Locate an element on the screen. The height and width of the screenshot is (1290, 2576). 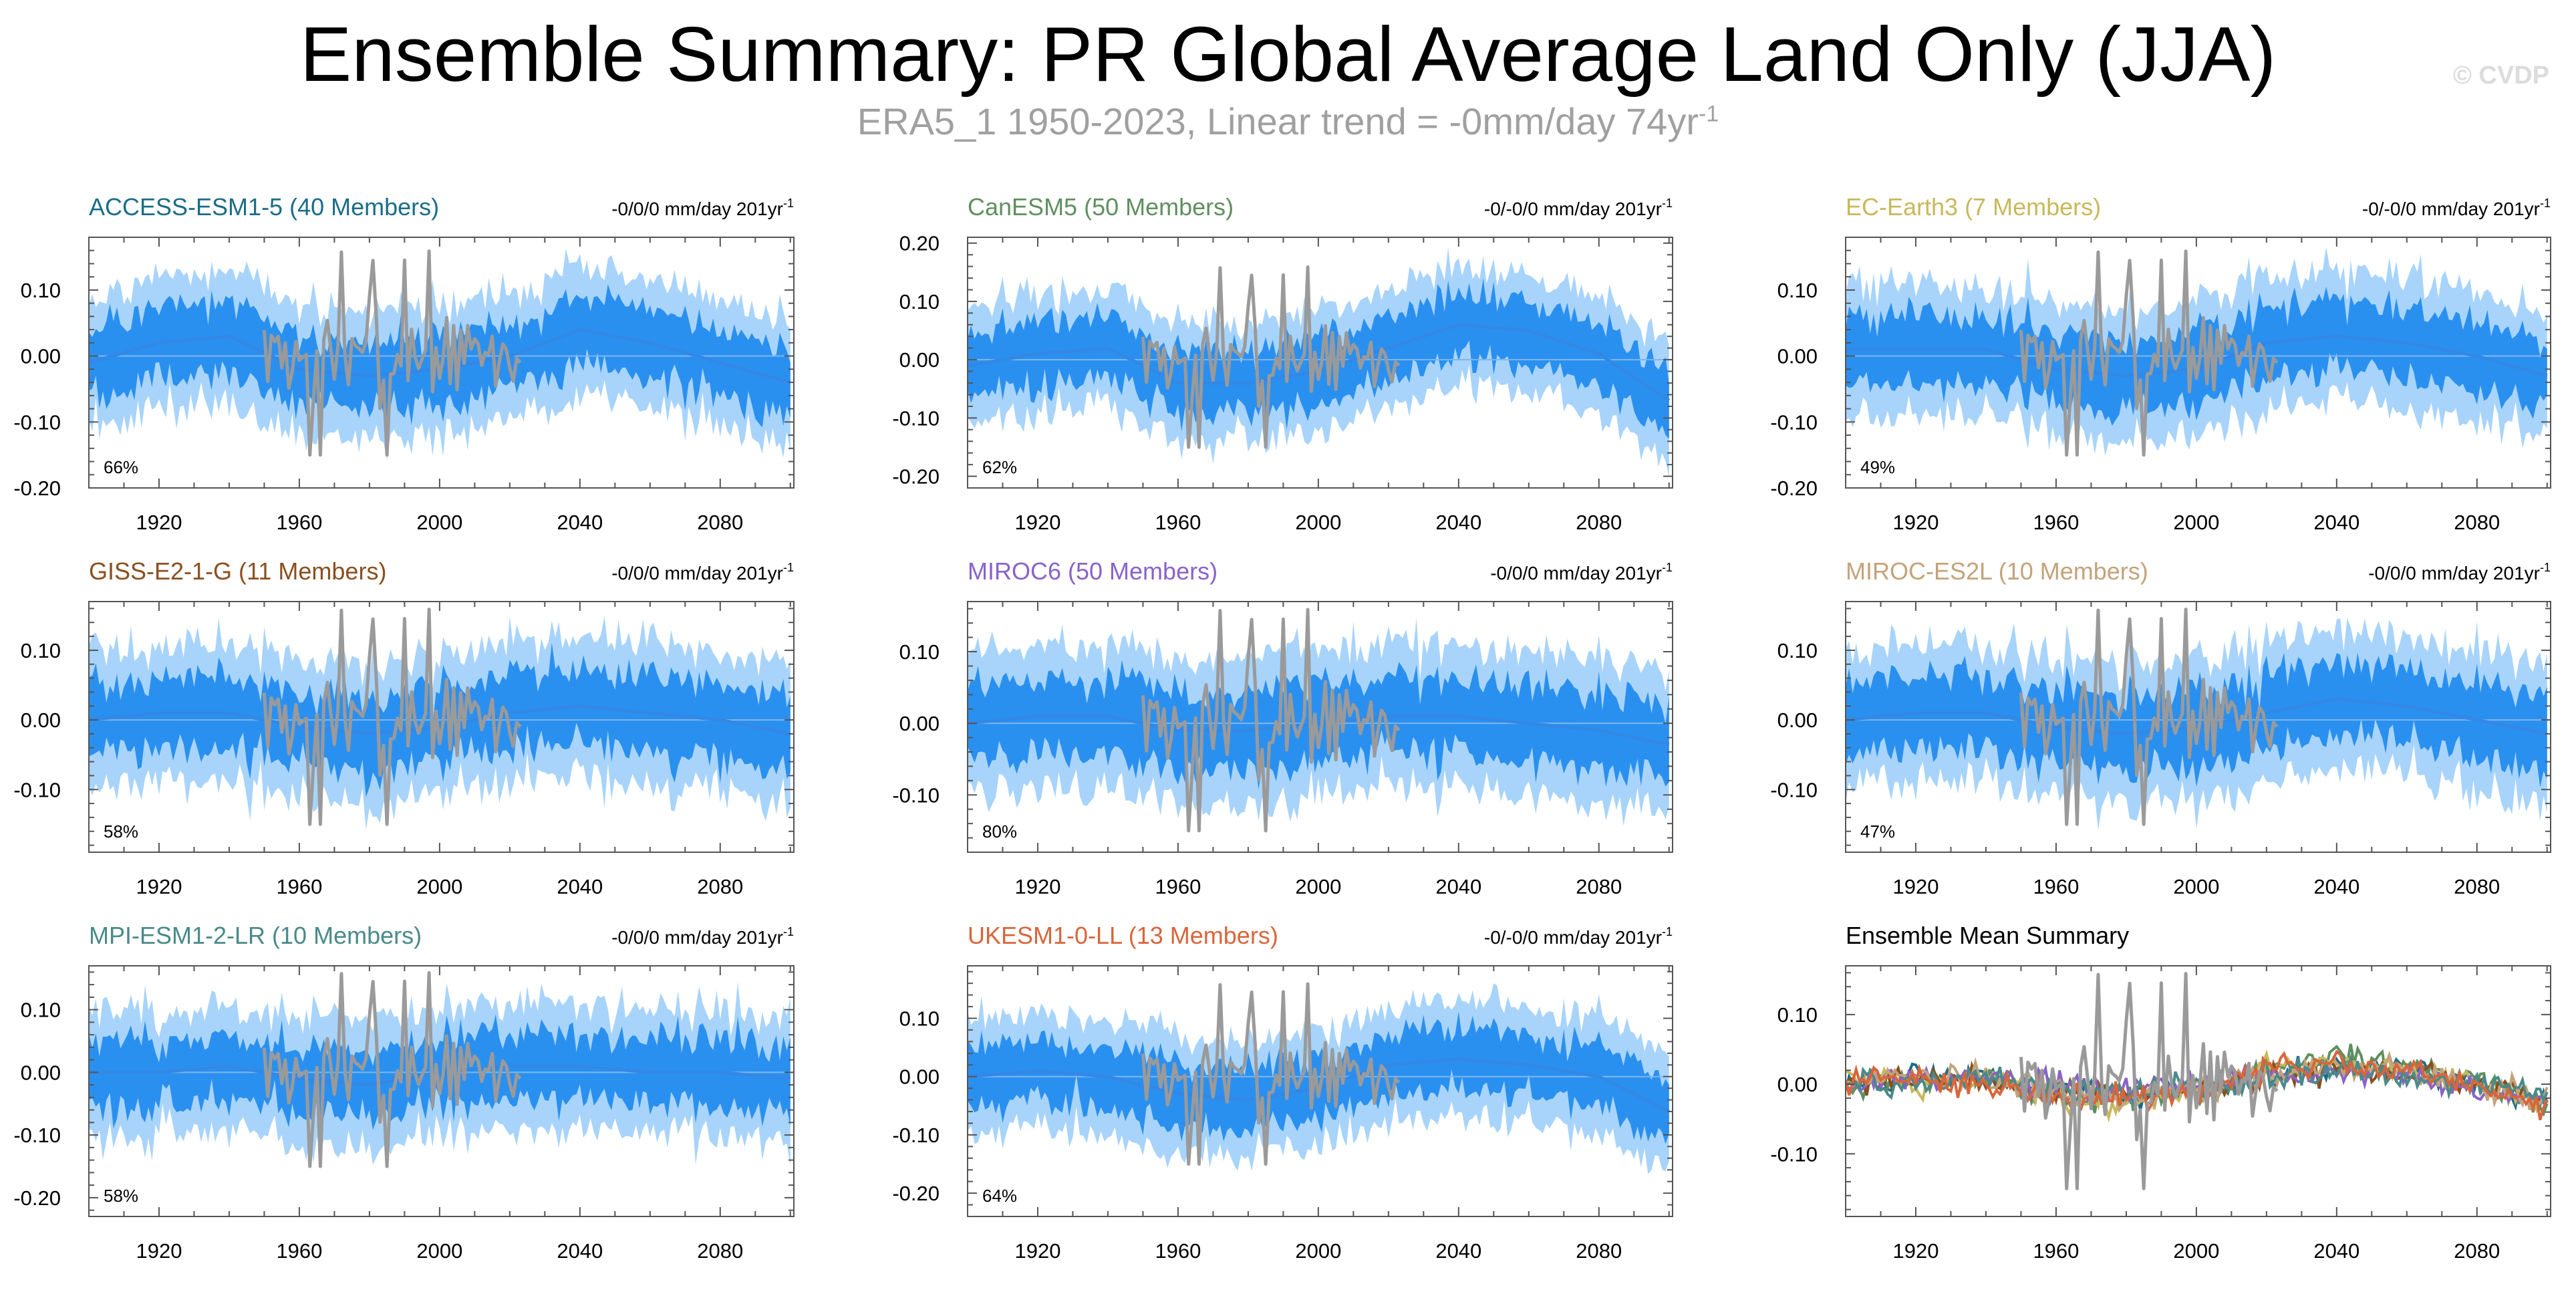
cvdp-credit: © CVDP is located at coordinates (2500, 75).